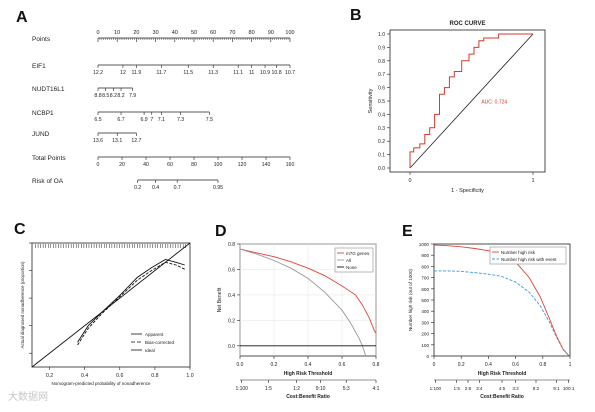 Image resolution: width=595 pixels, height=412 pixels. Describe the element at coordinates (97, 96) in the screenshot. I see `nomogram-tick-label: 8.8` at that location.